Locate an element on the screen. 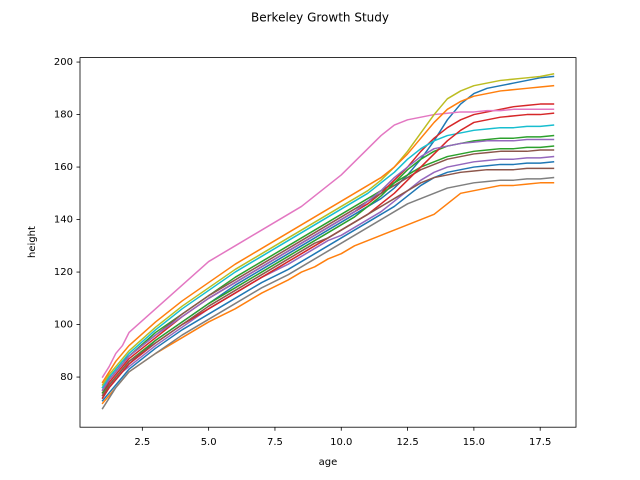 The height and width of the screenshot is (480, 640). y-tick-label: 160 is located at coordinates (63, 167).